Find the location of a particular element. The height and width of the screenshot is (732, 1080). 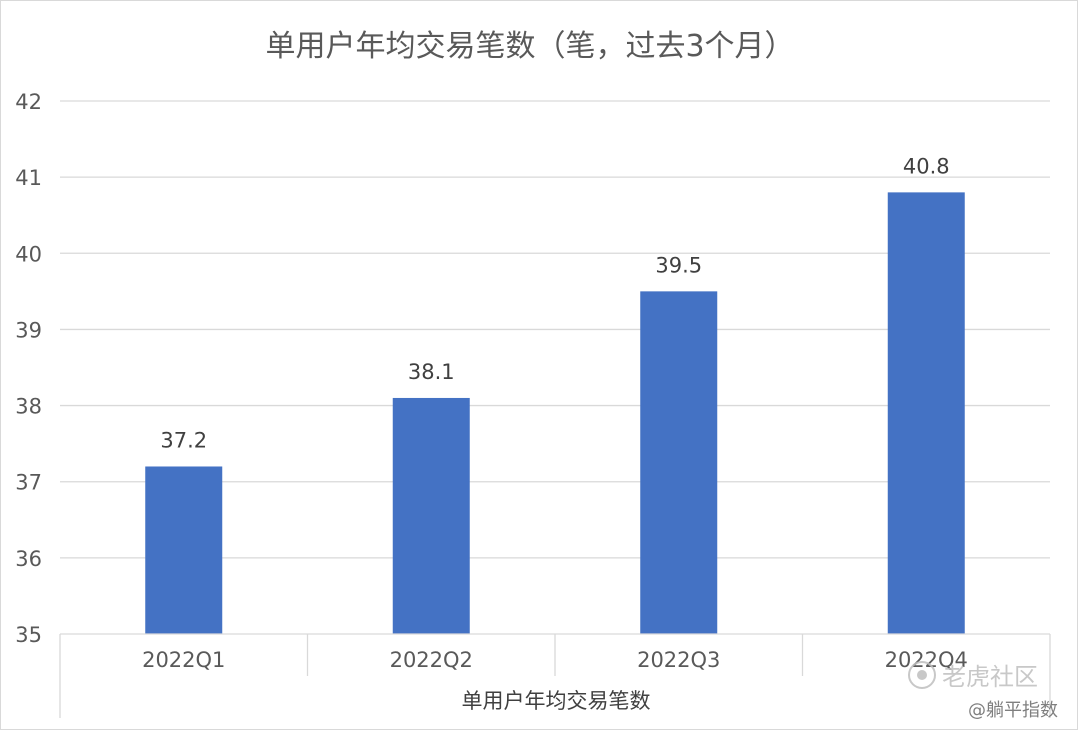

y-axis-tick-labels: 35 36 37 38 39 40 41 42 is located at coordinates (28, 368).